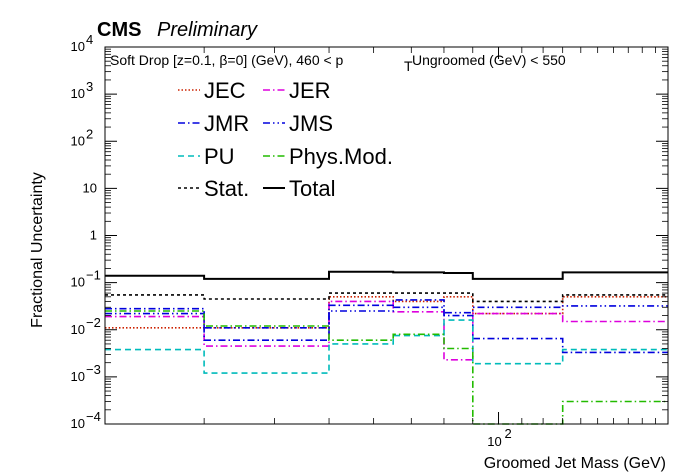  I want to click on series-jmr, so click(386, 326).